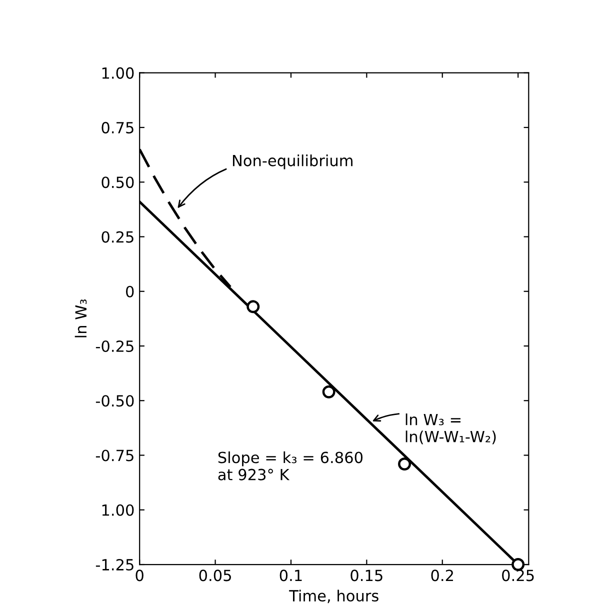  Describe the element at coordinates (115, 456) in the screenshot. I see `y-tick-label: -0.75` at that location.